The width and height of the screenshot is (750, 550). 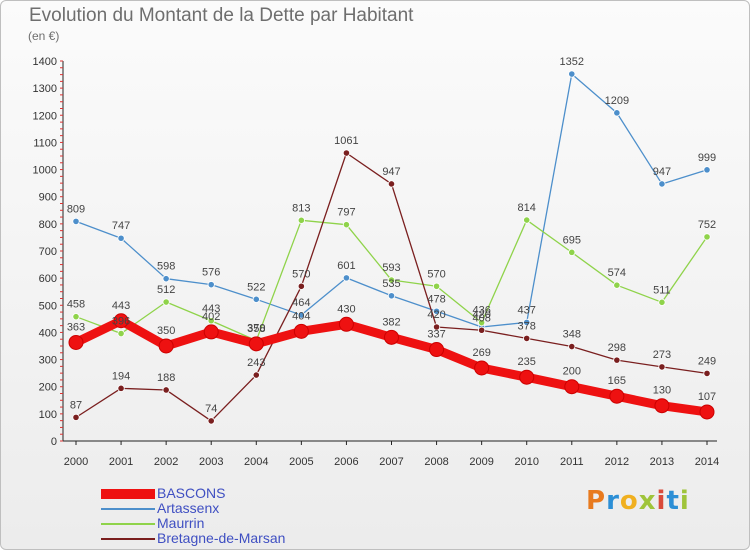 What do you see at coordinates (45, 62) in the screenshot?
I see `y-tick-label: 1400` at bounding box center [45, 62].